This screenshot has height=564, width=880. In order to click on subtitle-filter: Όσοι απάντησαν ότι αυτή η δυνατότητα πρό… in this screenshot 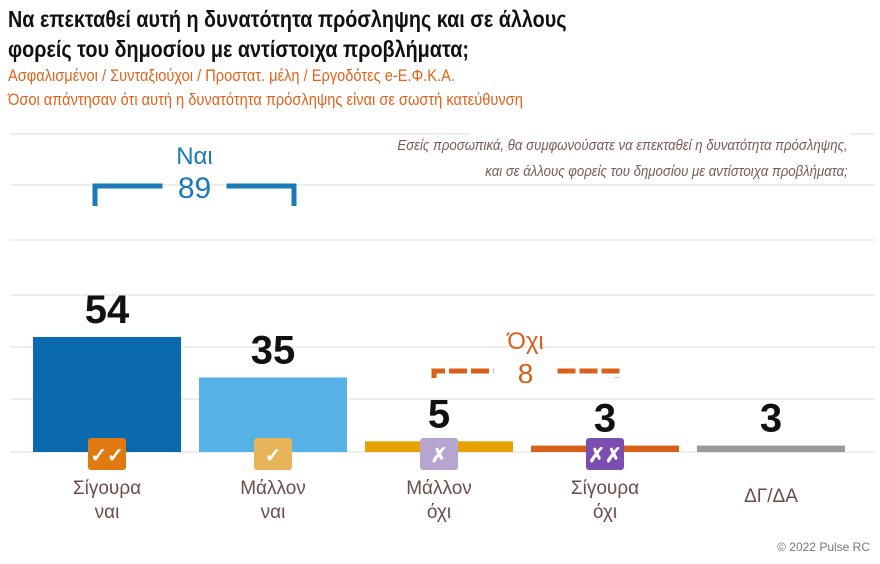, I will do `click(265, 99)`.